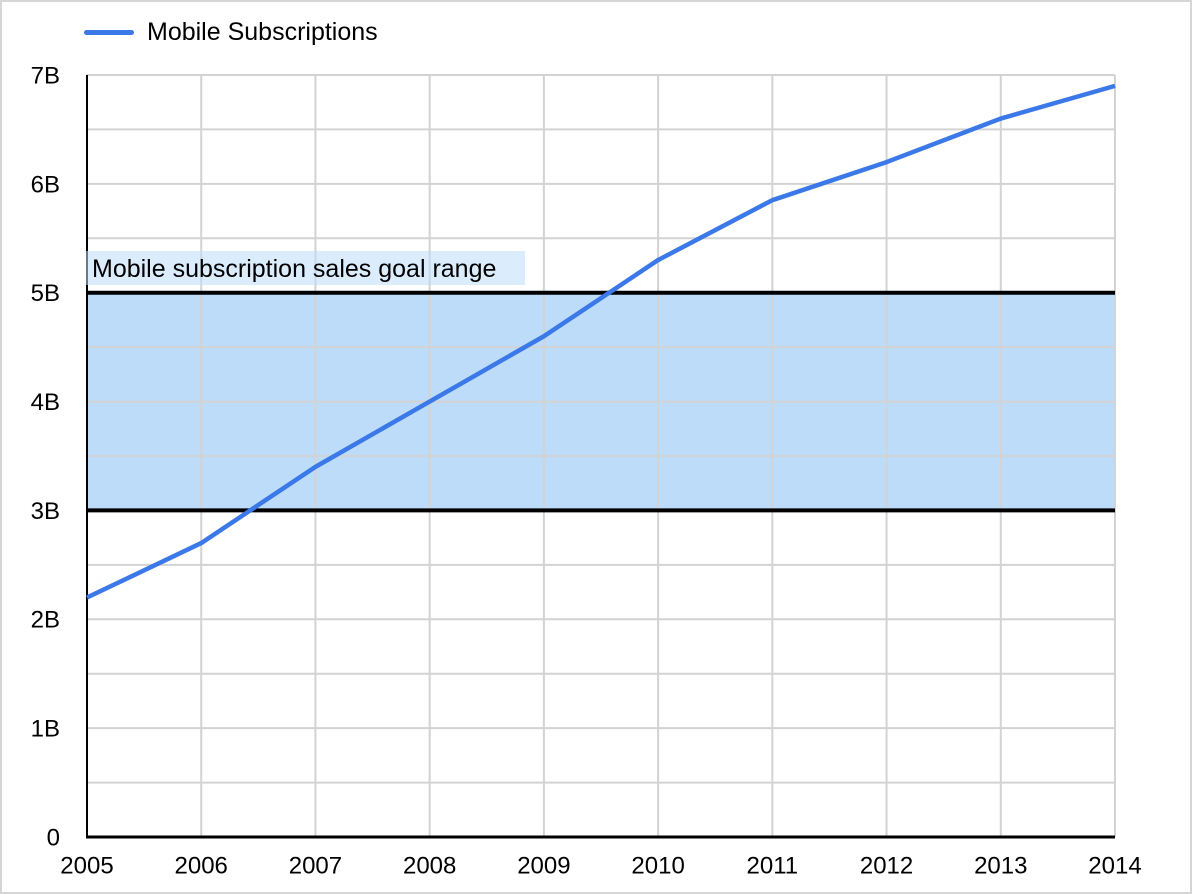 This screenshot has height=894, width=1192. What do you see at coordinates (45, 729) in the screenshot?
I see `y-tick-label: 1B` at bounding box center [45, 729].